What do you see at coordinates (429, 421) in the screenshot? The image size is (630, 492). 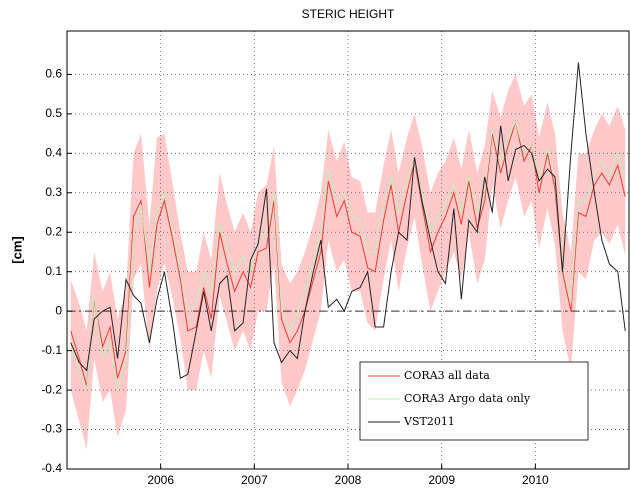 I see `legend-label: VST2011` at bounding box center [429, 421].